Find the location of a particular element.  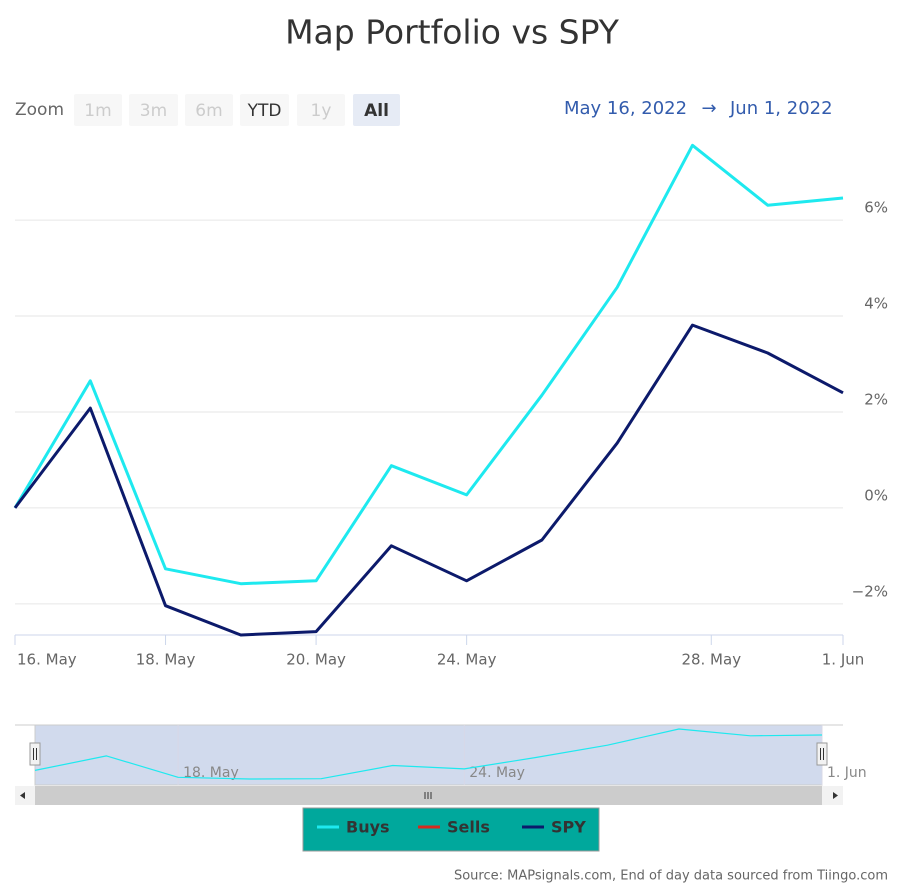

navigator-tick-label: 24. May is located at coordinates (497, 773).